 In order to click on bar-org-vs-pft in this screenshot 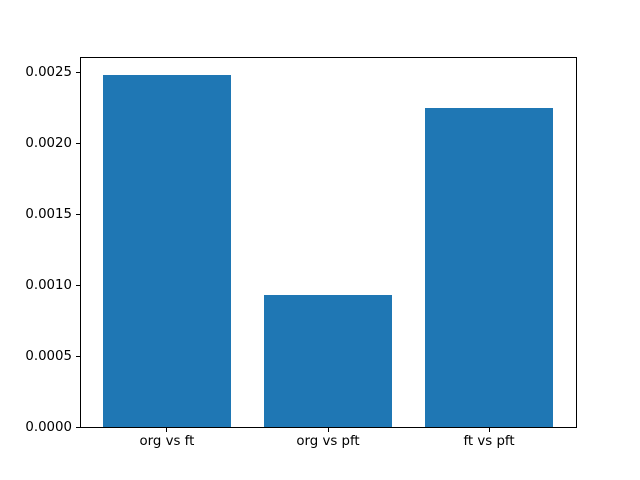, I will do `click(328, 361)`.